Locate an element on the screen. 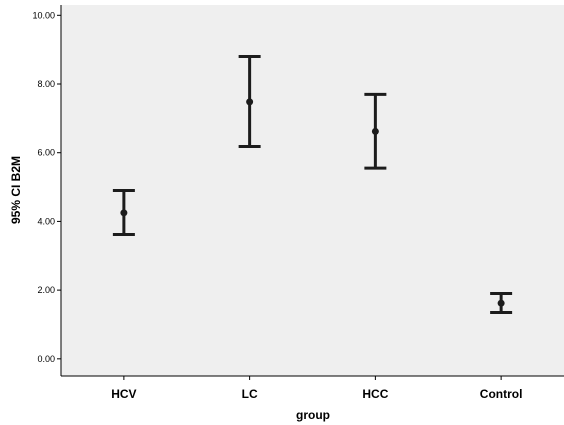  x-tick-label: LC is located at coordinates (250, 394).